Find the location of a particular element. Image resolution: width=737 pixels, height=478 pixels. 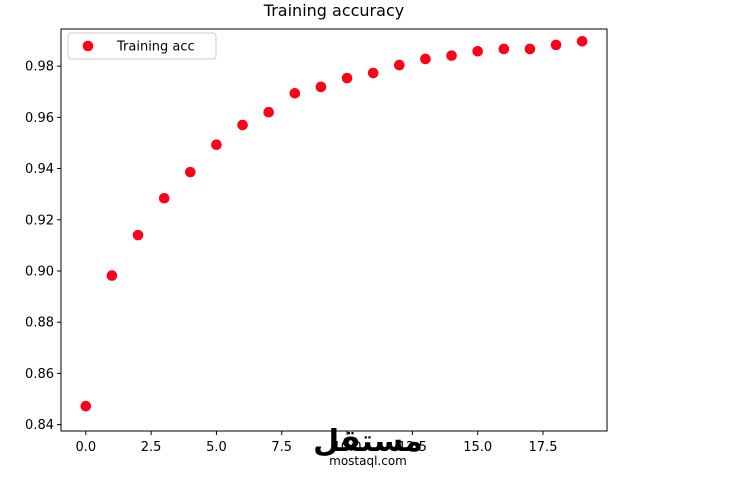

legend-box is located at coordinates (142, 46).